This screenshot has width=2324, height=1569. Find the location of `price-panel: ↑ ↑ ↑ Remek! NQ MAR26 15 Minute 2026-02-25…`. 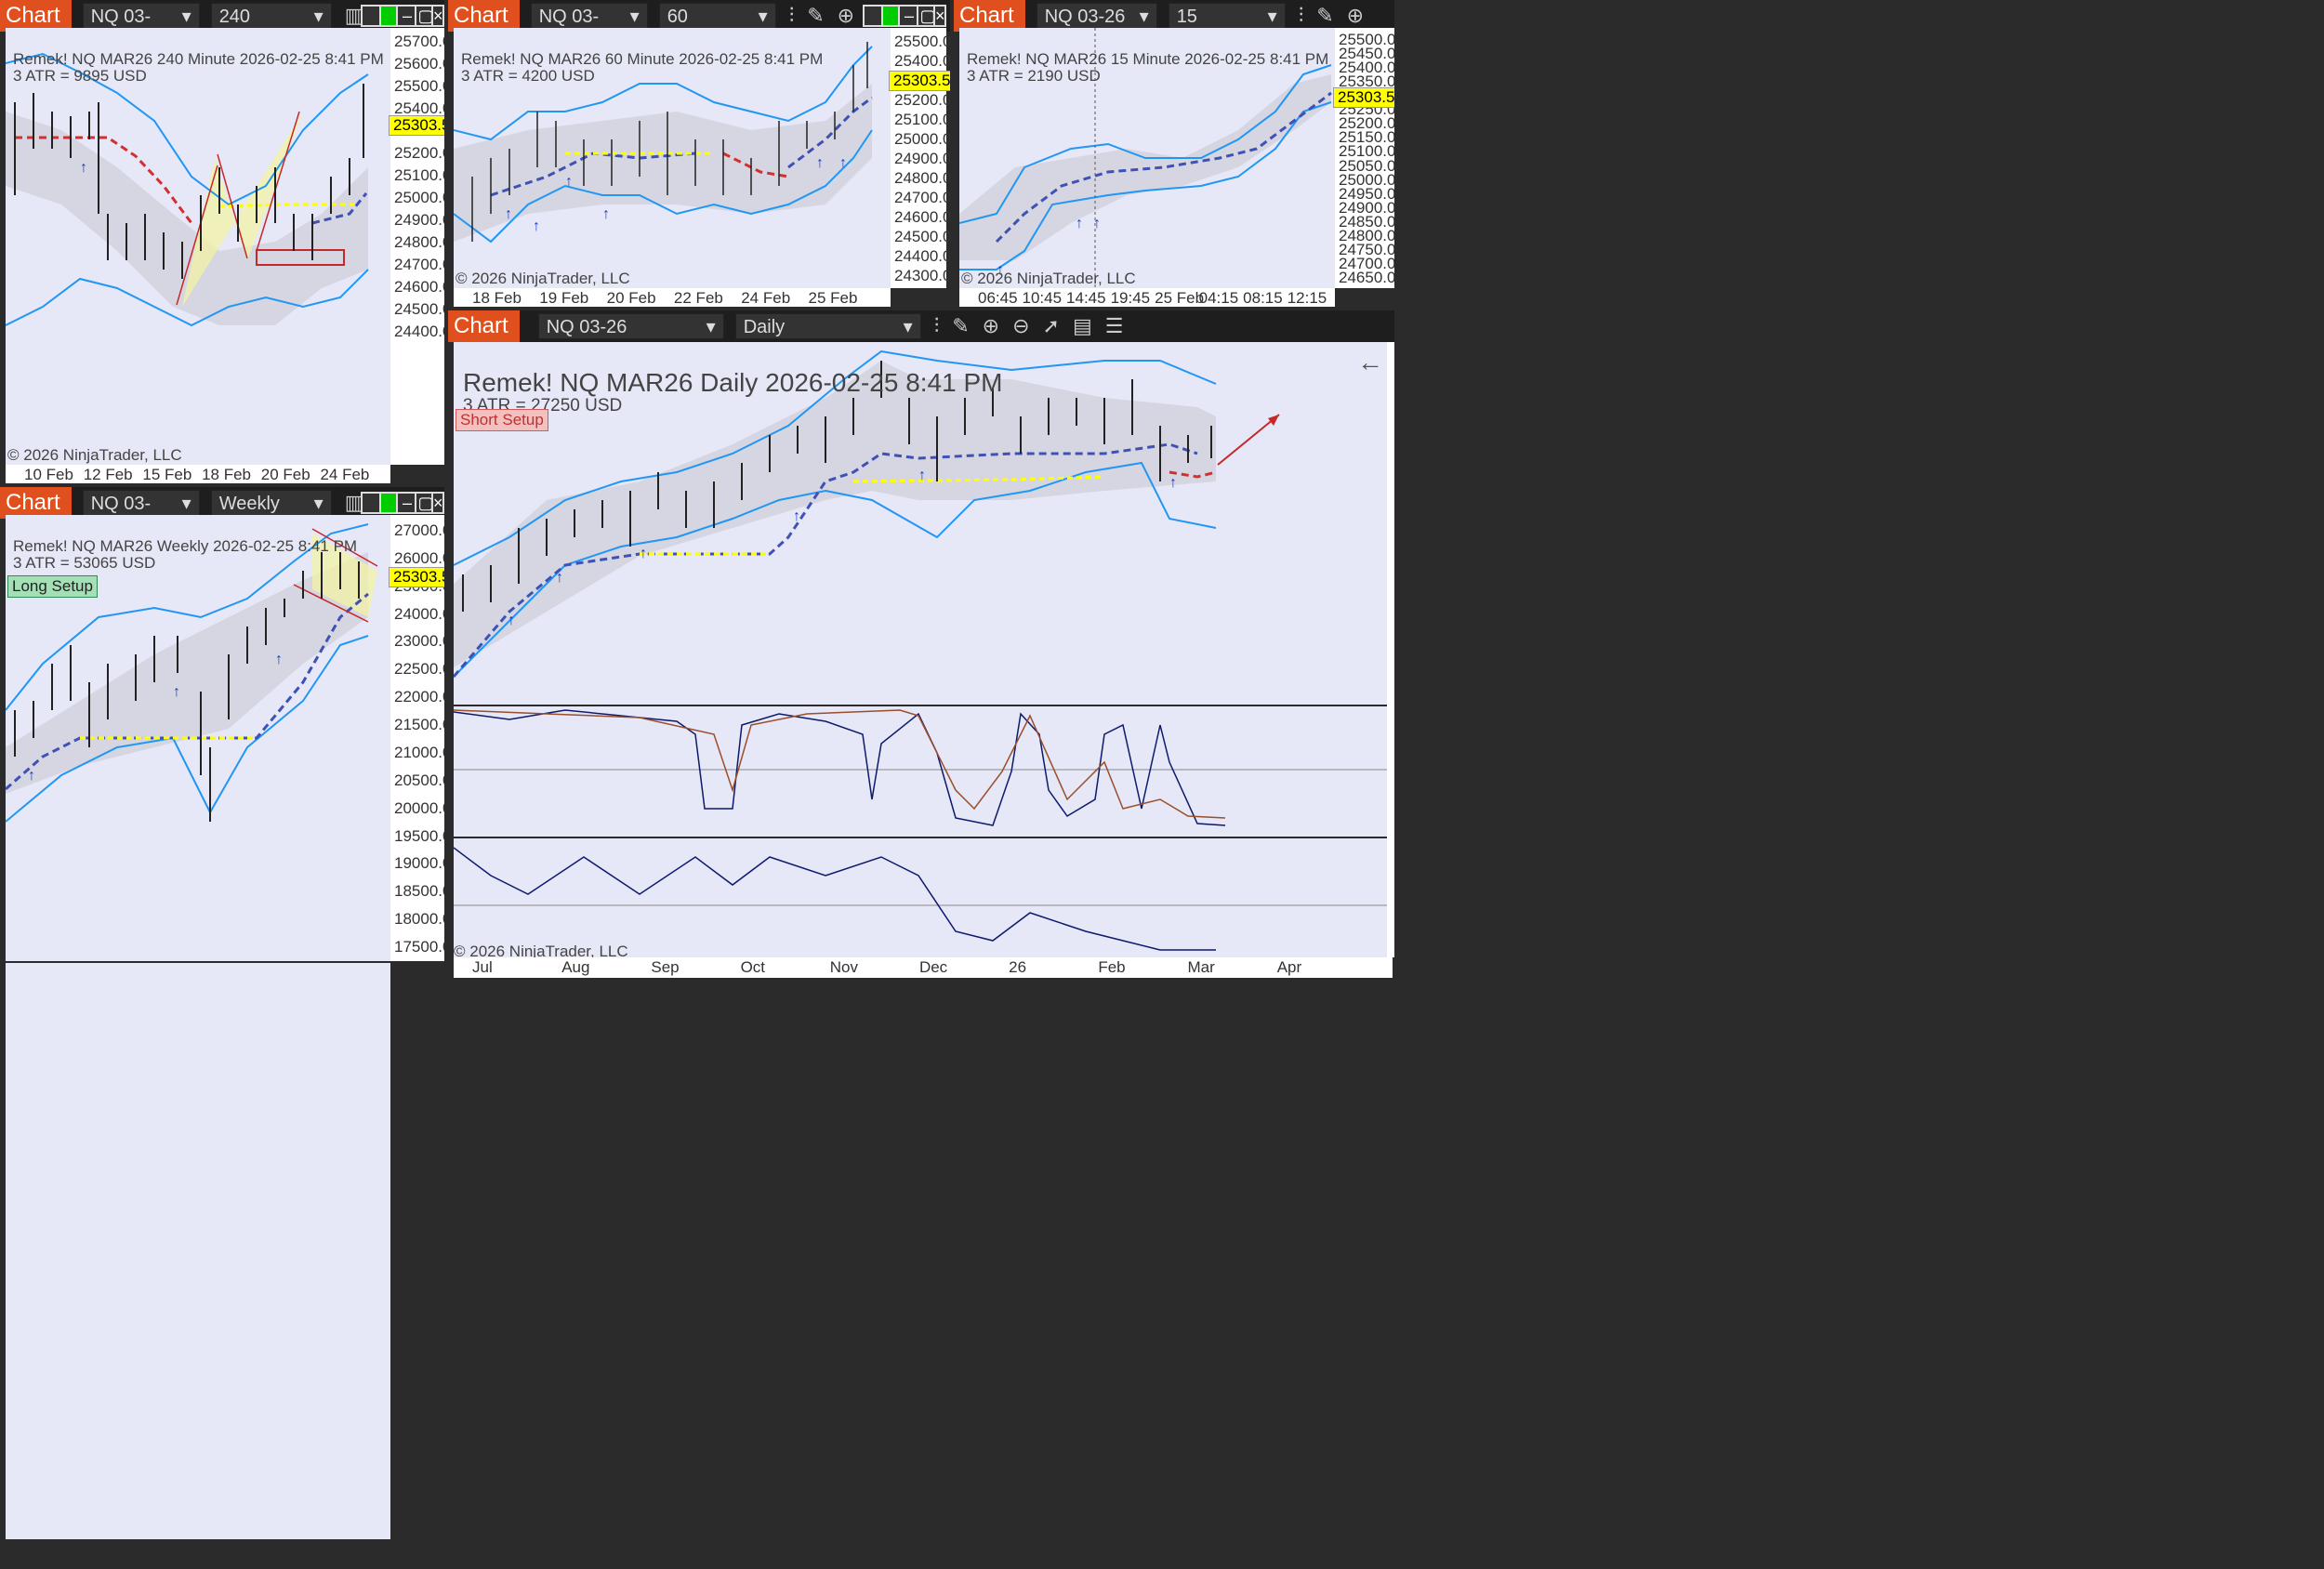

price-panel: ↑ ↑ ↑ Remek! NQ MAR26 15 Minute 2026-02-25… is located at coordinates (1147, 158).